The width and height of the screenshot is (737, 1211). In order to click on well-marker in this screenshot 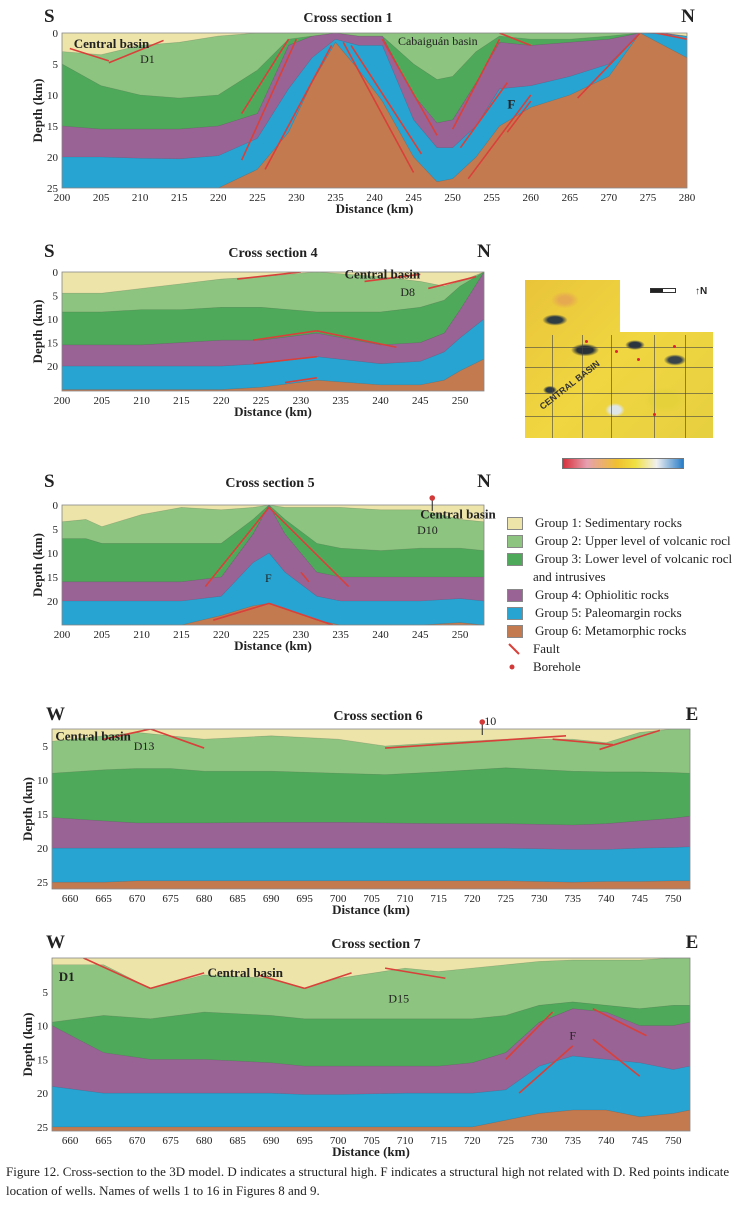, I will do `click(638, 359)`.